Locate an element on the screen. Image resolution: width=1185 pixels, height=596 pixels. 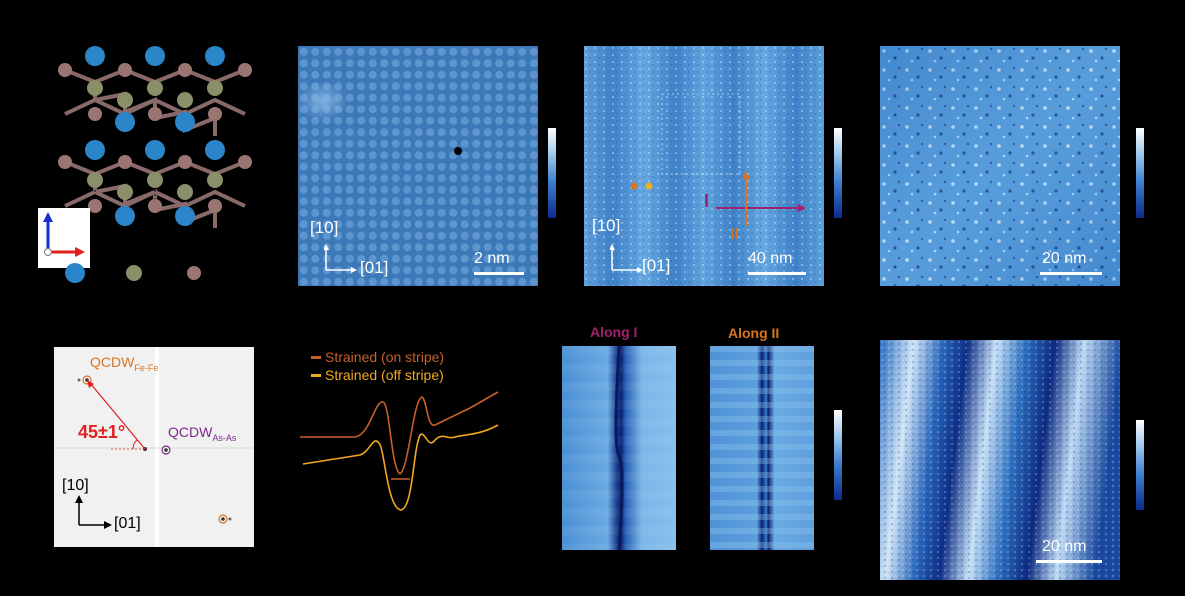
crystal-structure-svg is located at coordinates (145, 164).